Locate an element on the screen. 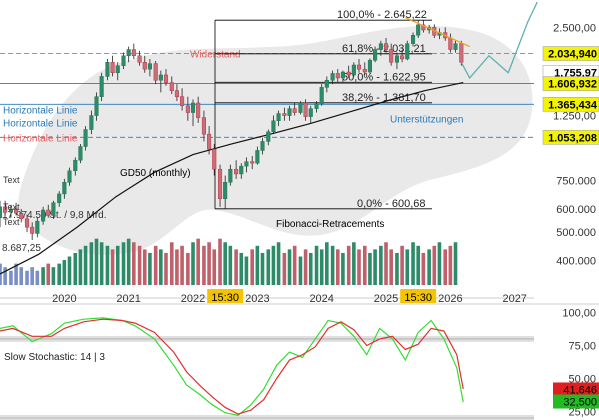 This screenshot has width=599, height=420. y-axis-tick-label: 2.500,00 is located at coordinates (574, 28).